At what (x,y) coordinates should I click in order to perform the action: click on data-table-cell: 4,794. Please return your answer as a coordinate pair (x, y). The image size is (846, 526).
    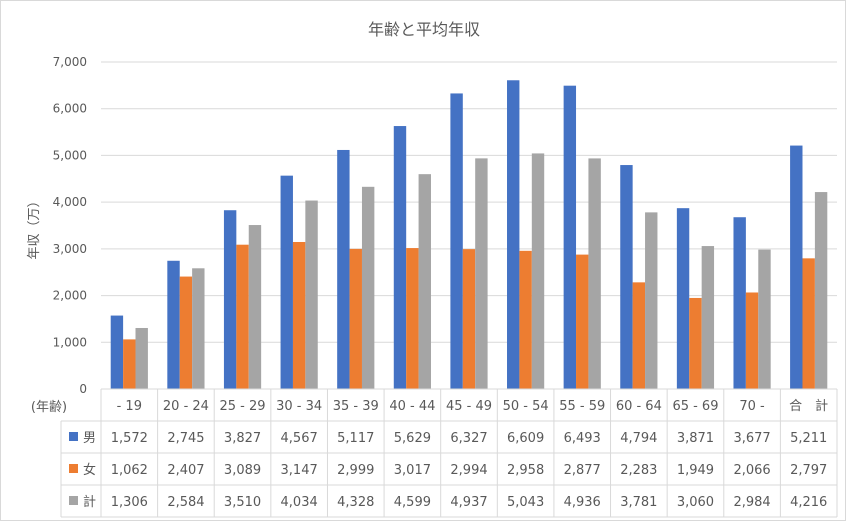
    Looking at the image, I should click on (638, 438).